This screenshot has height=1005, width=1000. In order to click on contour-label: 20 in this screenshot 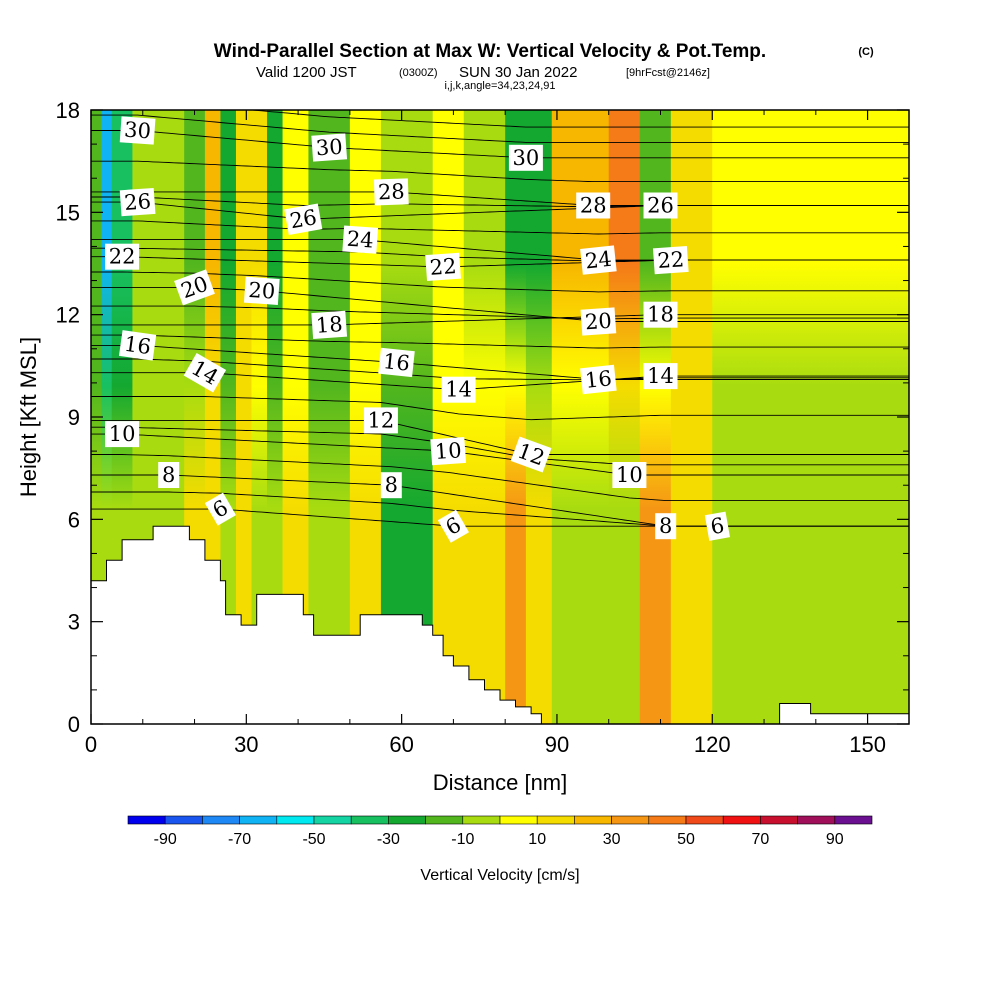, I will do `click(598, 321)`.